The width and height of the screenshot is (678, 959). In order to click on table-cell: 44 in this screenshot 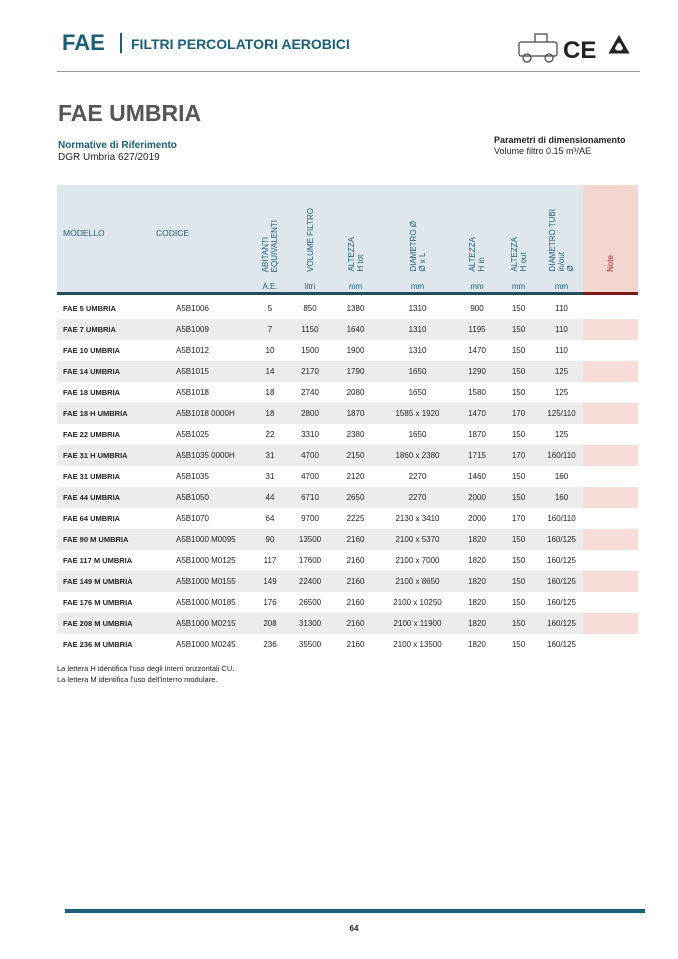, I will do `click(270, 497)`.